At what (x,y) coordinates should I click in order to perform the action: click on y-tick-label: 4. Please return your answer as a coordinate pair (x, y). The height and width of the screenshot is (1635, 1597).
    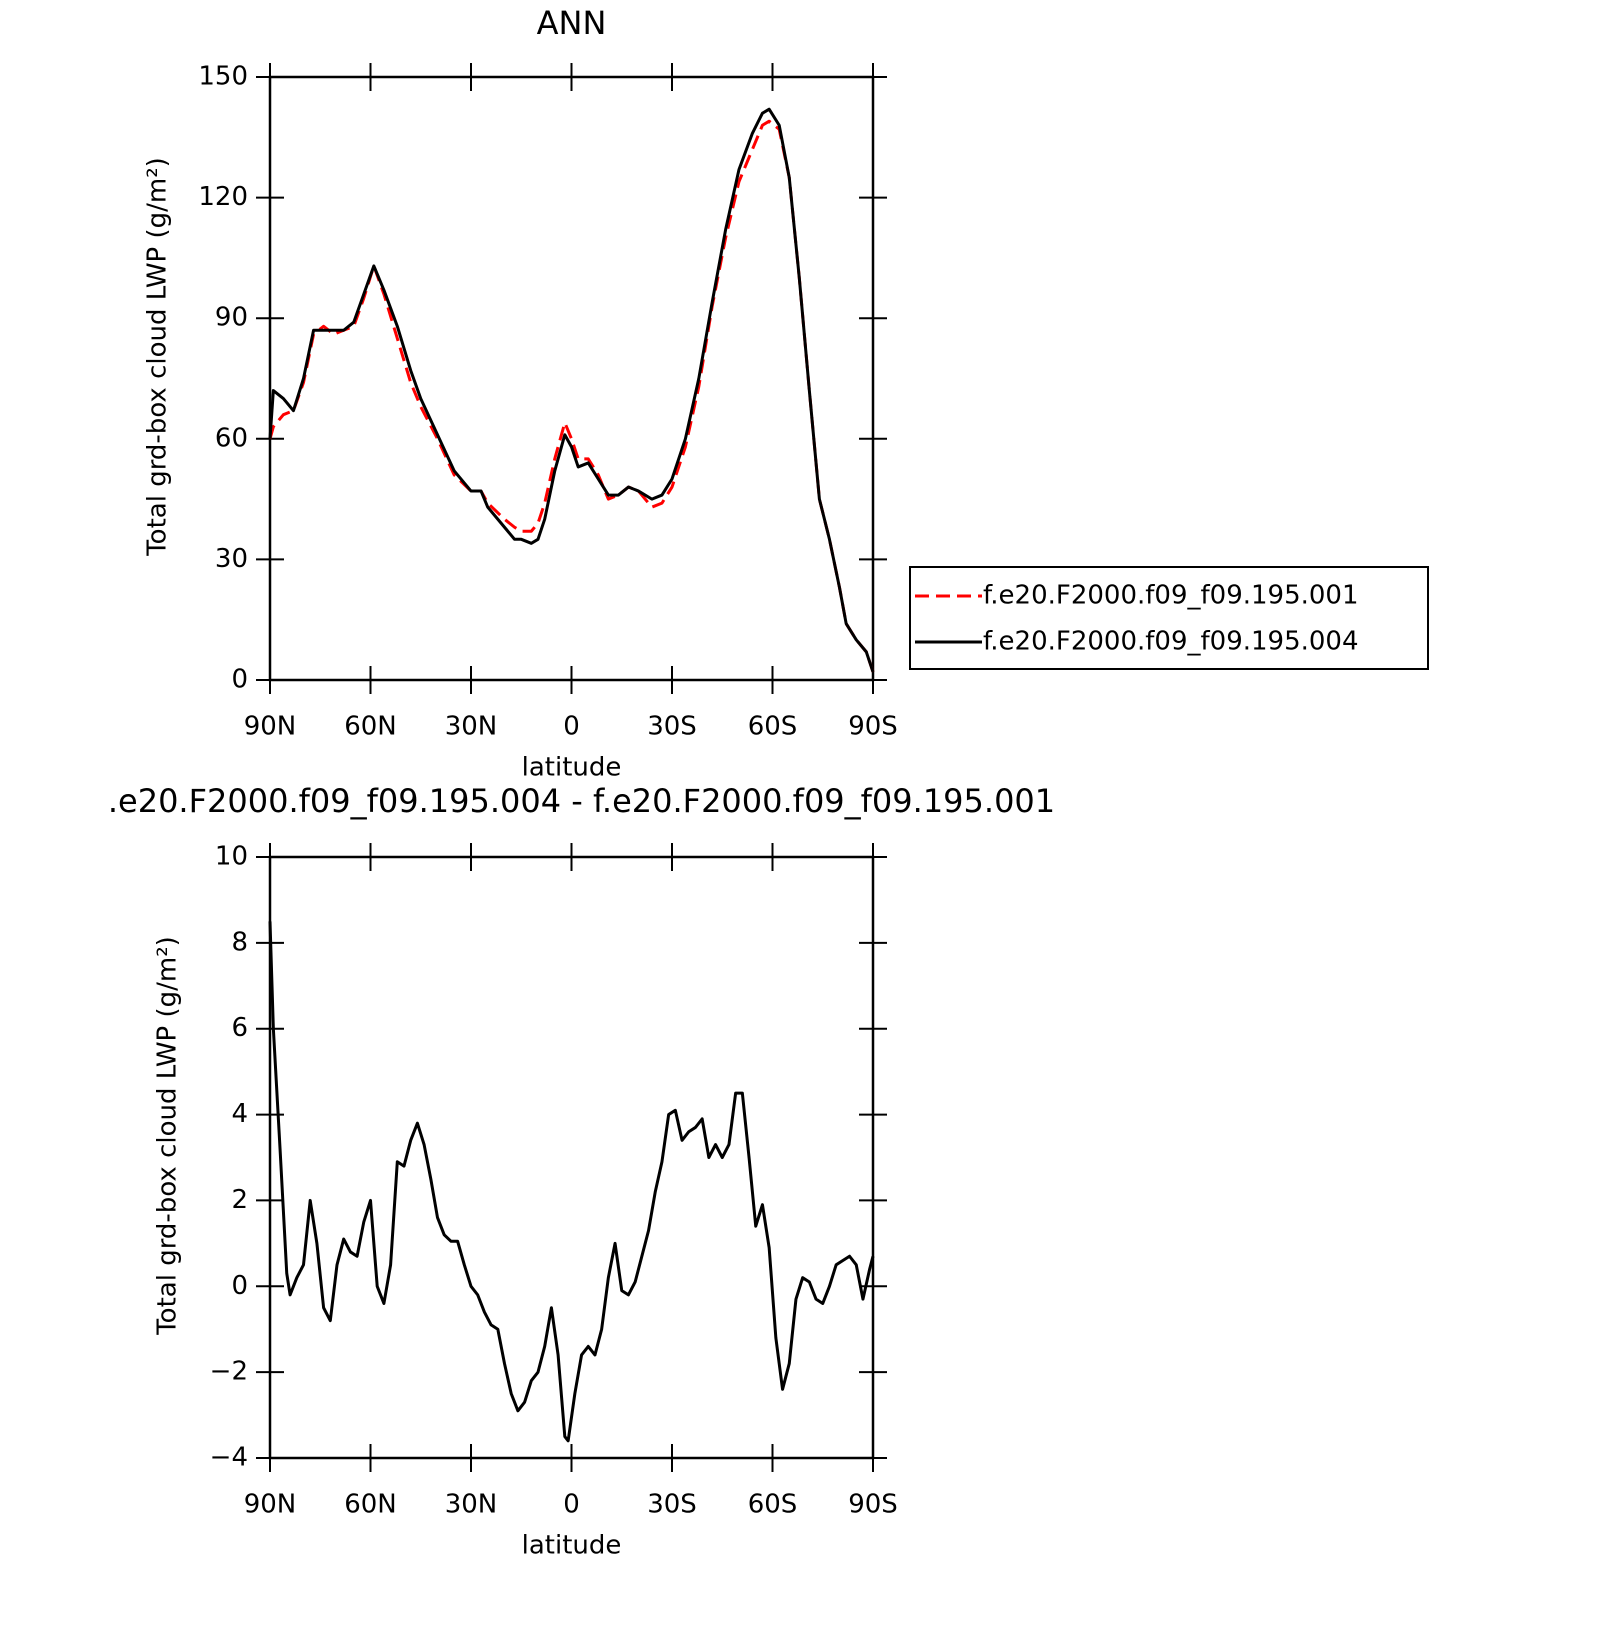
    Looking at the image, I should click on (239, 1114).